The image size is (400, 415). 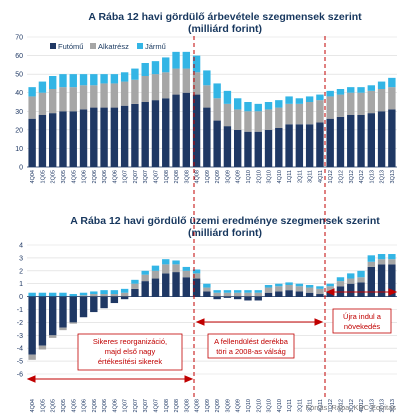 I want to click on y-tick-label: 4, so click(x=21, y=246).